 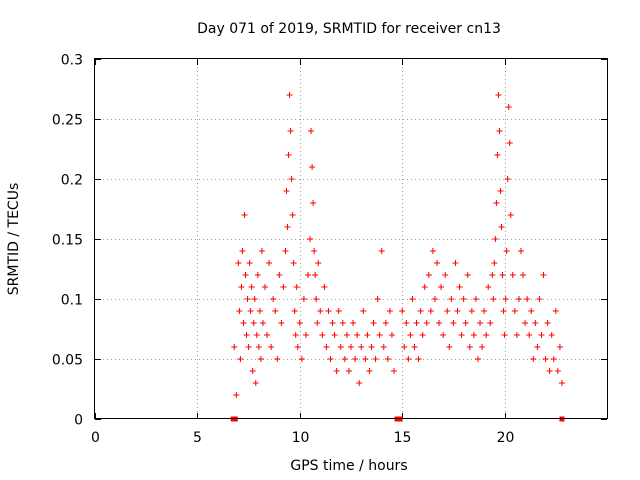 What do you see at coordinates (197, 438) in the screenshot?
I see `x-tick-label: 5` at bounding box center [197, 438].